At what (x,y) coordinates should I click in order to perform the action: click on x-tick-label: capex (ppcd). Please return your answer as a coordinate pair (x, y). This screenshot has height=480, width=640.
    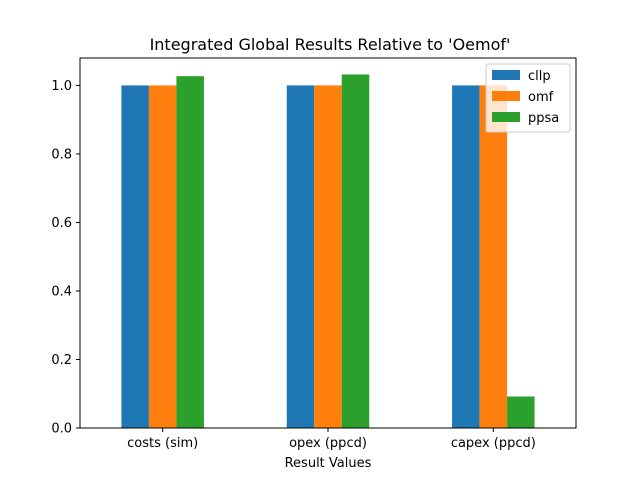
    Looking at the image, I should click on (493, 443).